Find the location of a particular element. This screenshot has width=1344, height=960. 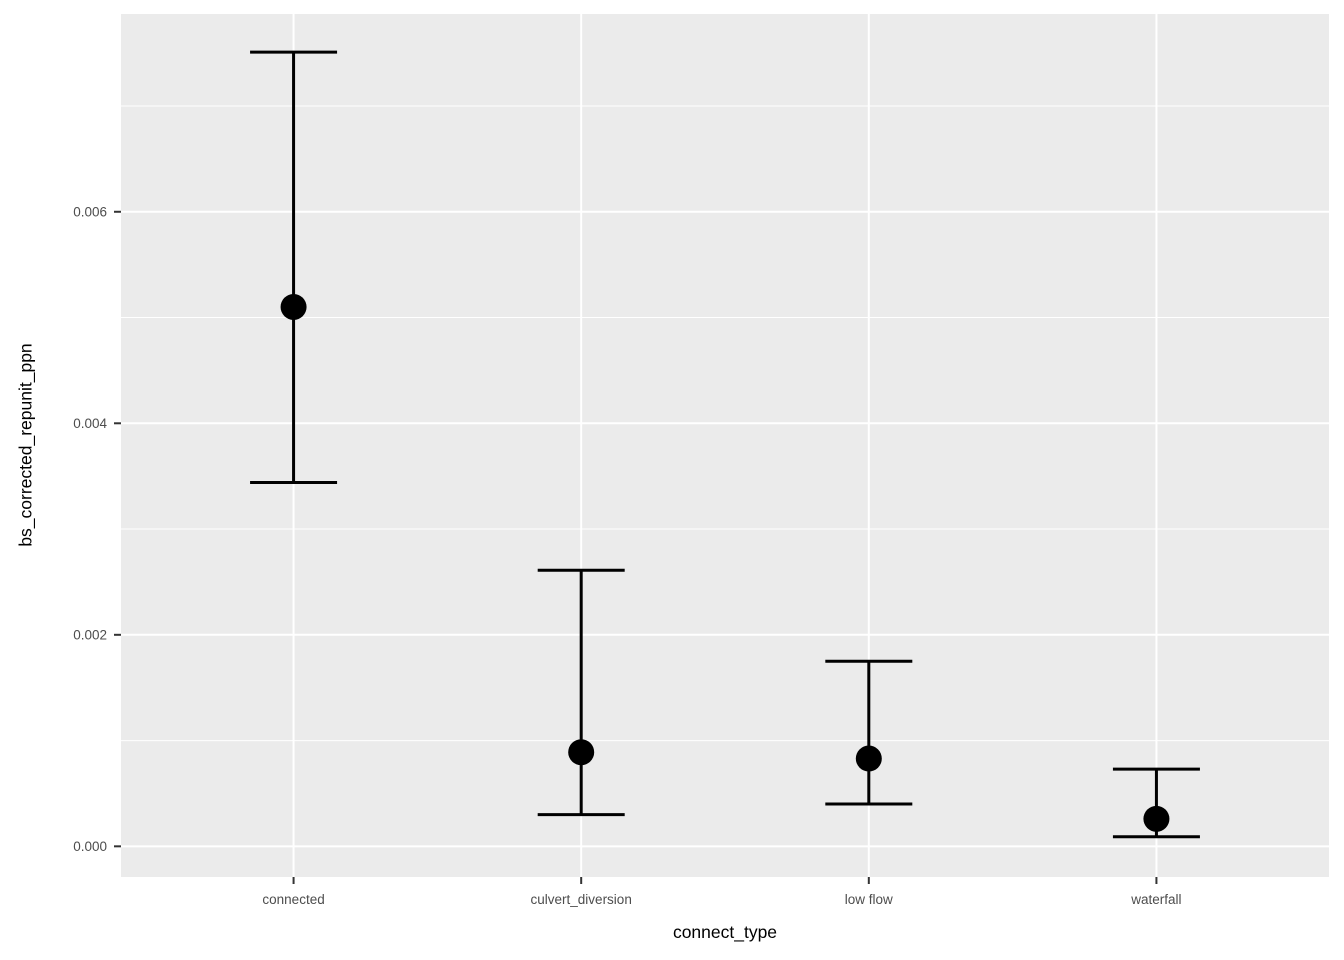

x-tick-label: low flow is located at coordinates (869, 899).